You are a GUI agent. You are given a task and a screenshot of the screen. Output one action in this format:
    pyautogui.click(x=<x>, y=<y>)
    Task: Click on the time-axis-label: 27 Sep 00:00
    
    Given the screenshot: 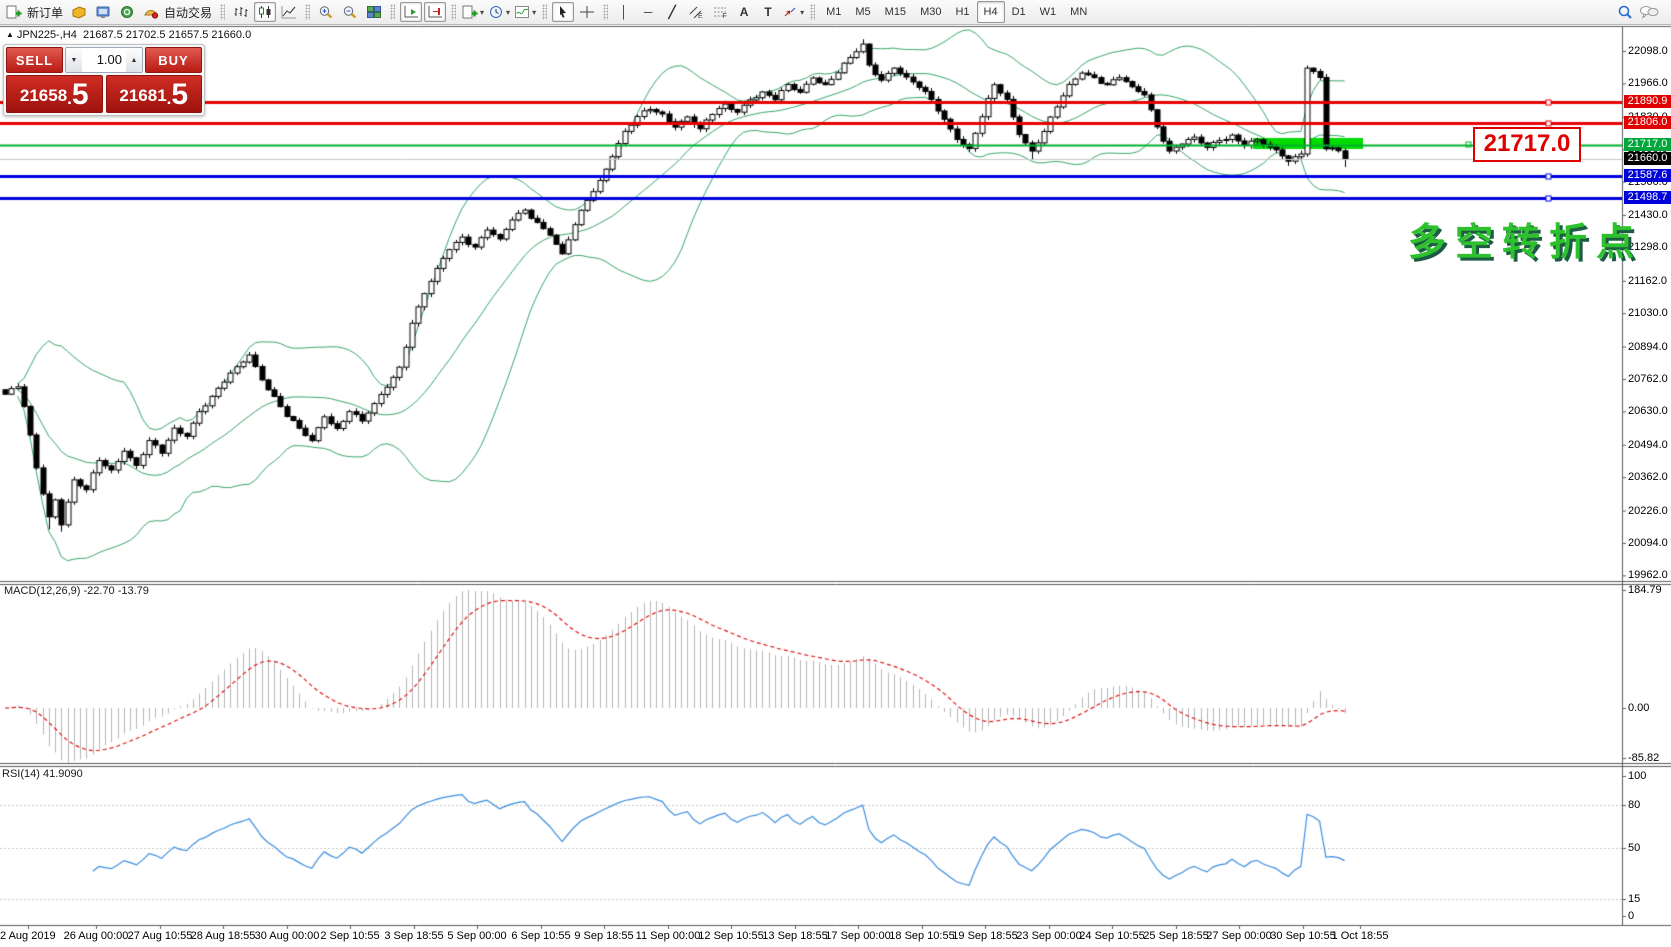 What is the action you would take?
    pyautogui.click(x=1239, y=936)
    